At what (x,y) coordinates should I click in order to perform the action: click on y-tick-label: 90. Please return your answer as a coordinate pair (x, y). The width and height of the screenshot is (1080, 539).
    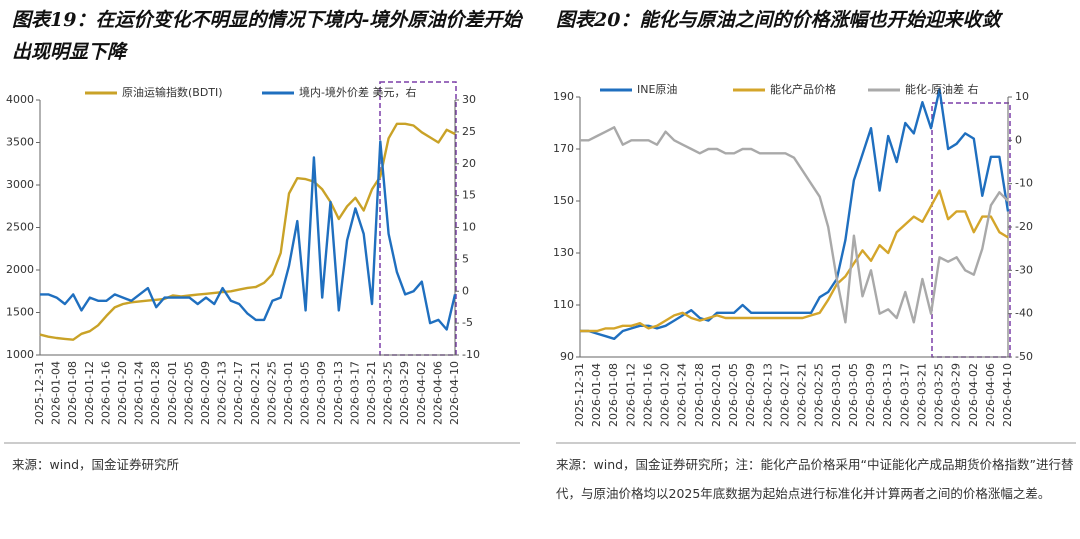
    Looking at the image, I should click on (567, 356).